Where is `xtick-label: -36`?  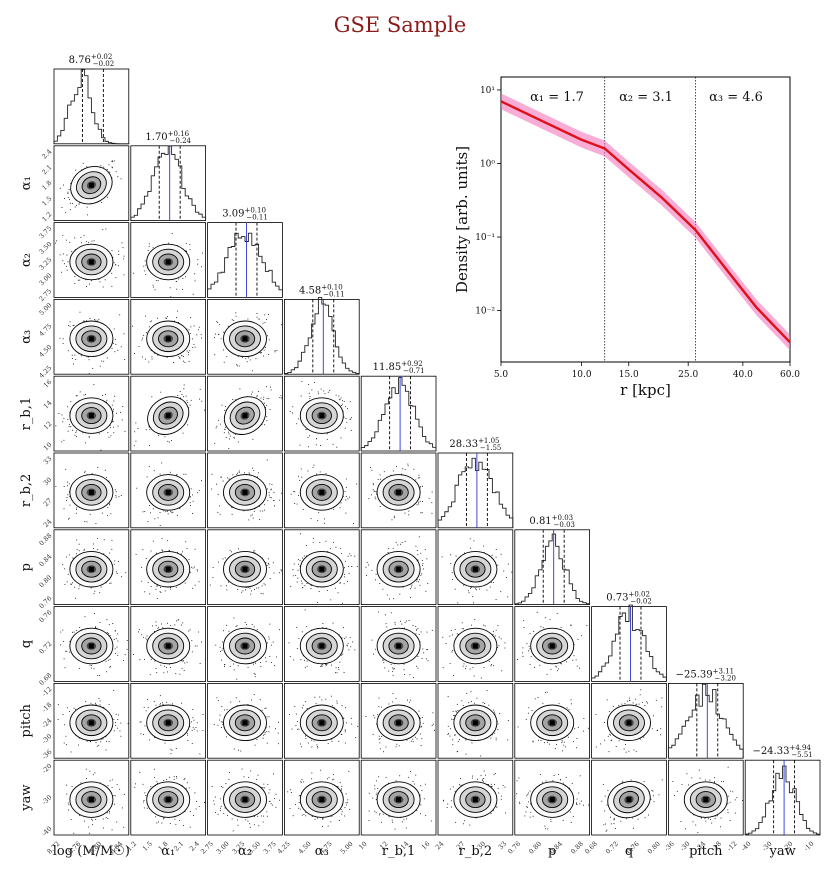 xtick-label: -36 is located at coordinates (669, 846).